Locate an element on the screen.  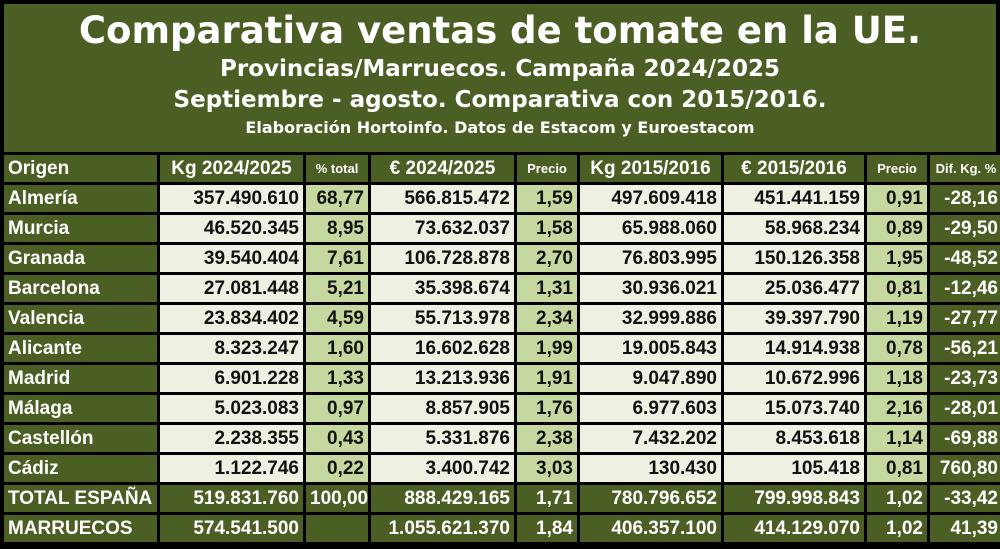
value-cell: 1,59 is located at coordinates (547, 198).